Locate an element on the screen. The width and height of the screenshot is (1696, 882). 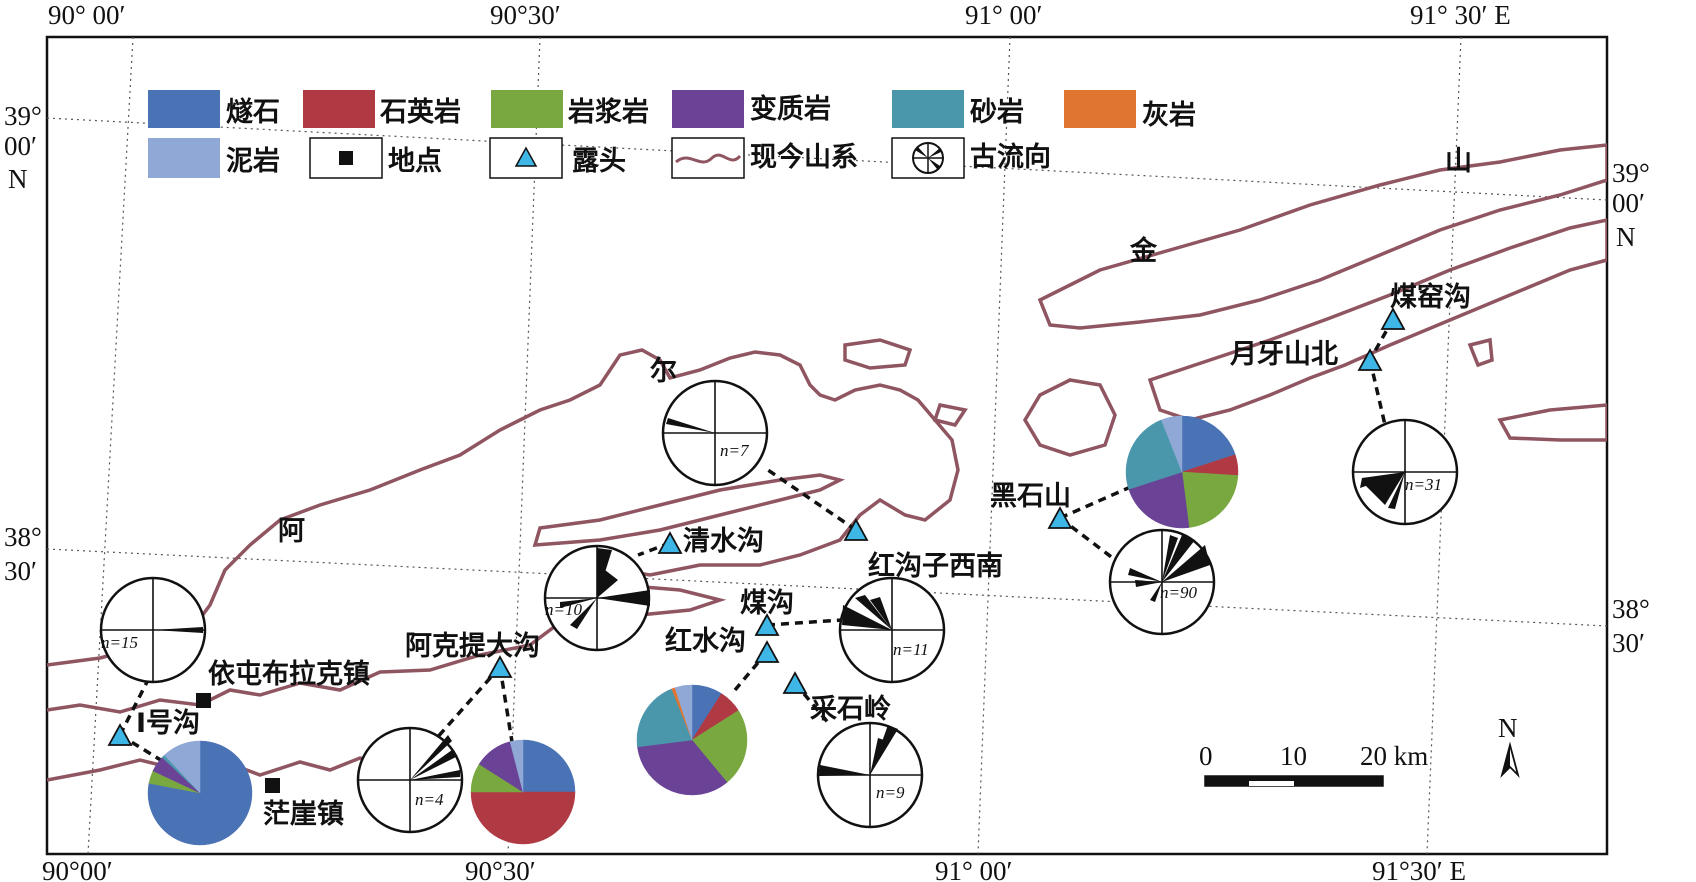
rose-n-yueyashan: n=31 is located at coordinates (1423, 484).